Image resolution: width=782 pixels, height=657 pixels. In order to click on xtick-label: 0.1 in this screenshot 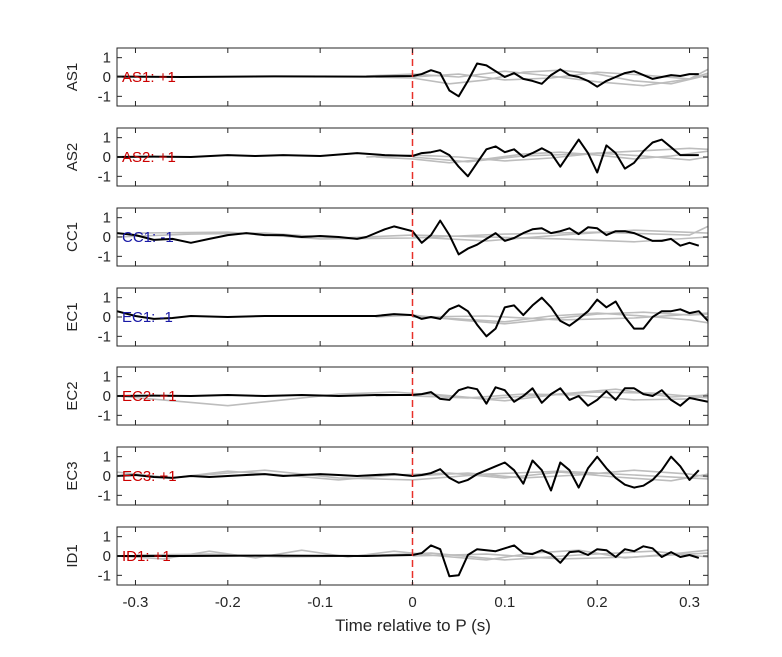, I will do `click(504, 602)`.